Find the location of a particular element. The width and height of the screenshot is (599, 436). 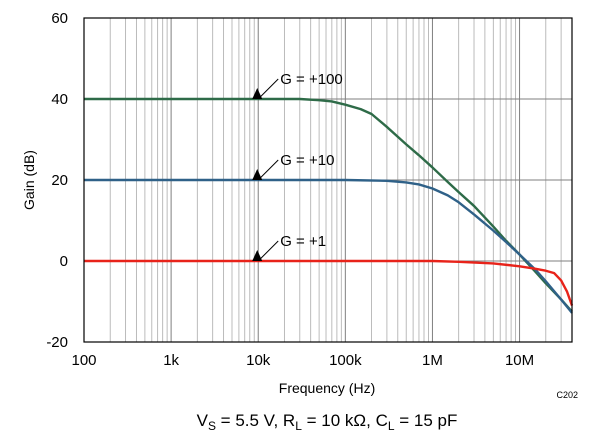

series-line is located at coordinates (329, 282).